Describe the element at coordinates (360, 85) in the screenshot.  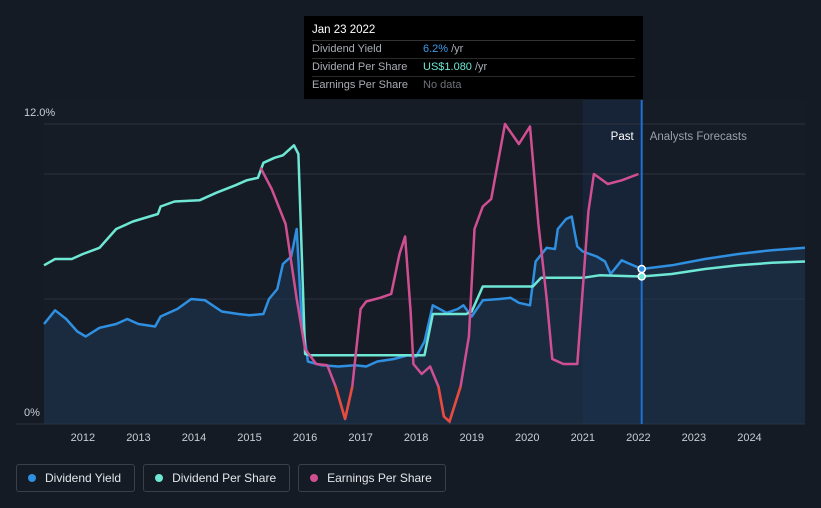
I see `tooltip-label: Earnings Per Share` at that location.